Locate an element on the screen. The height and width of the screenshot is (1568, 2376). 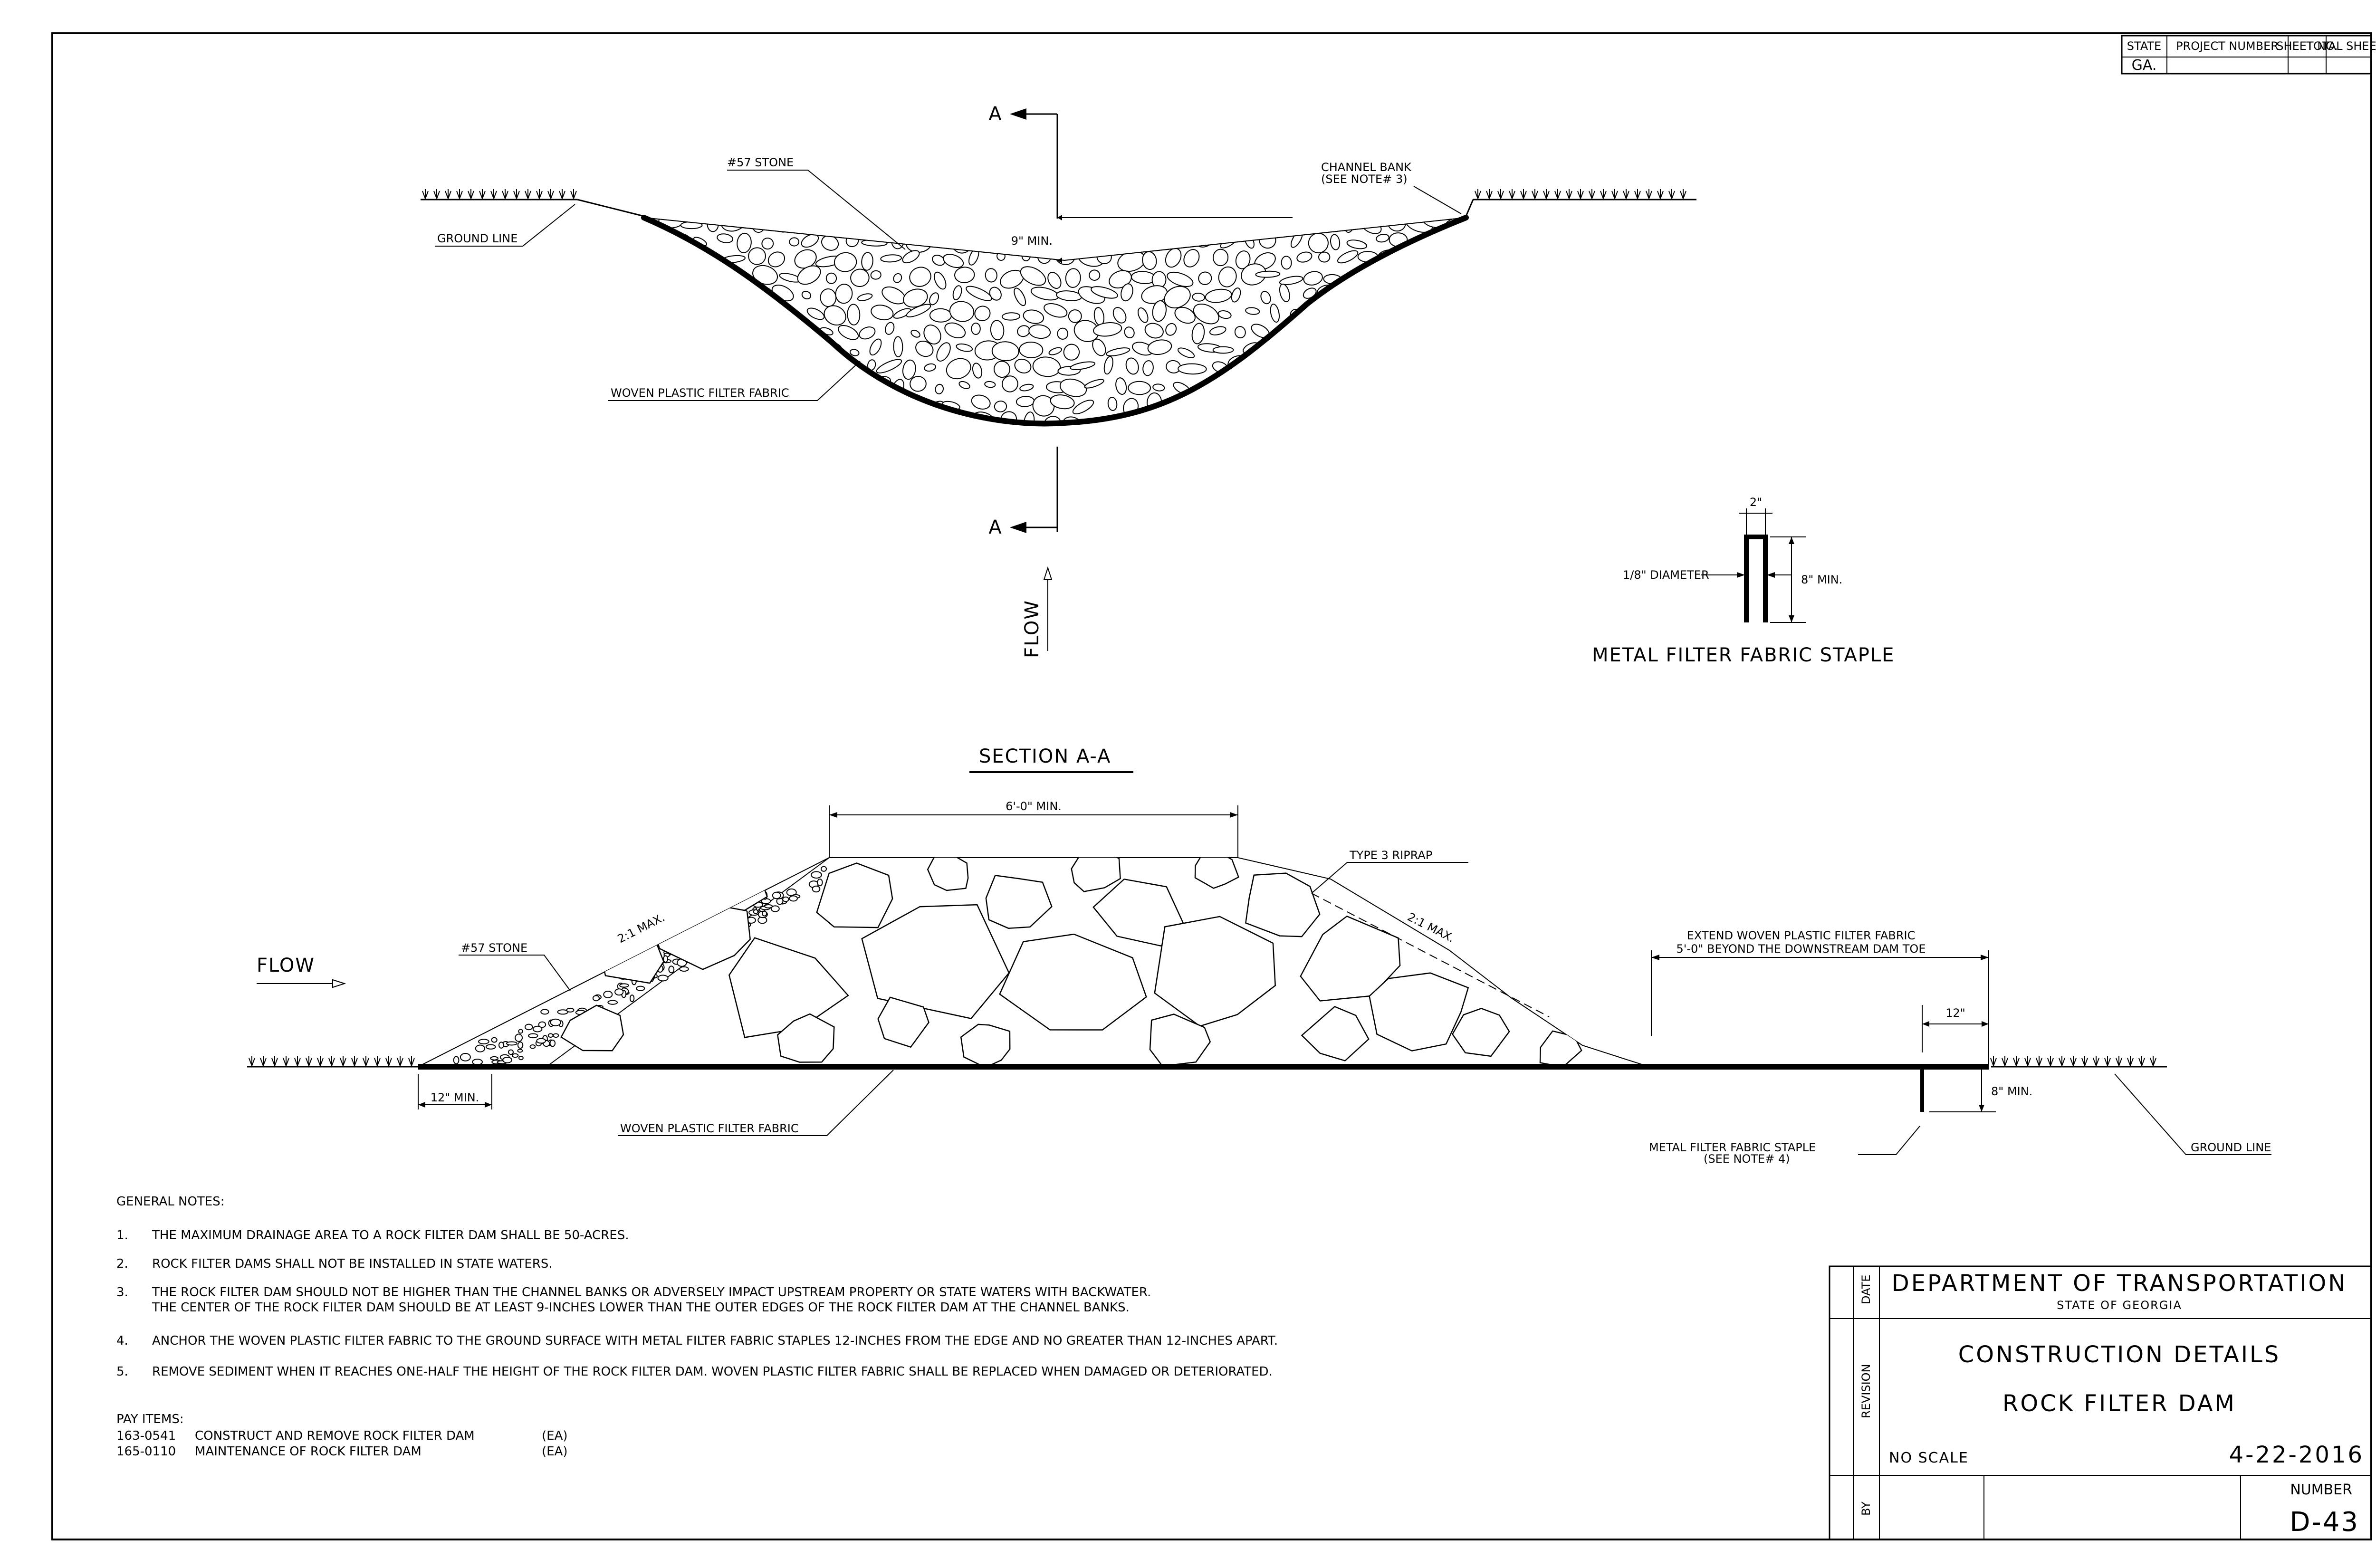
drawing-date: 4-22-2016 is located at coordinates (2296, 1455).